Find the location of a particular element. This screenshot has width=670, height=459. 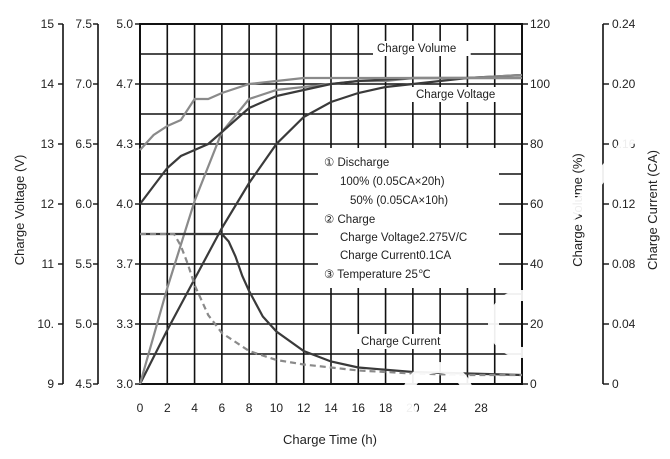

right-axis-1-tick-label: 80 is located at coordinates (537, 144).